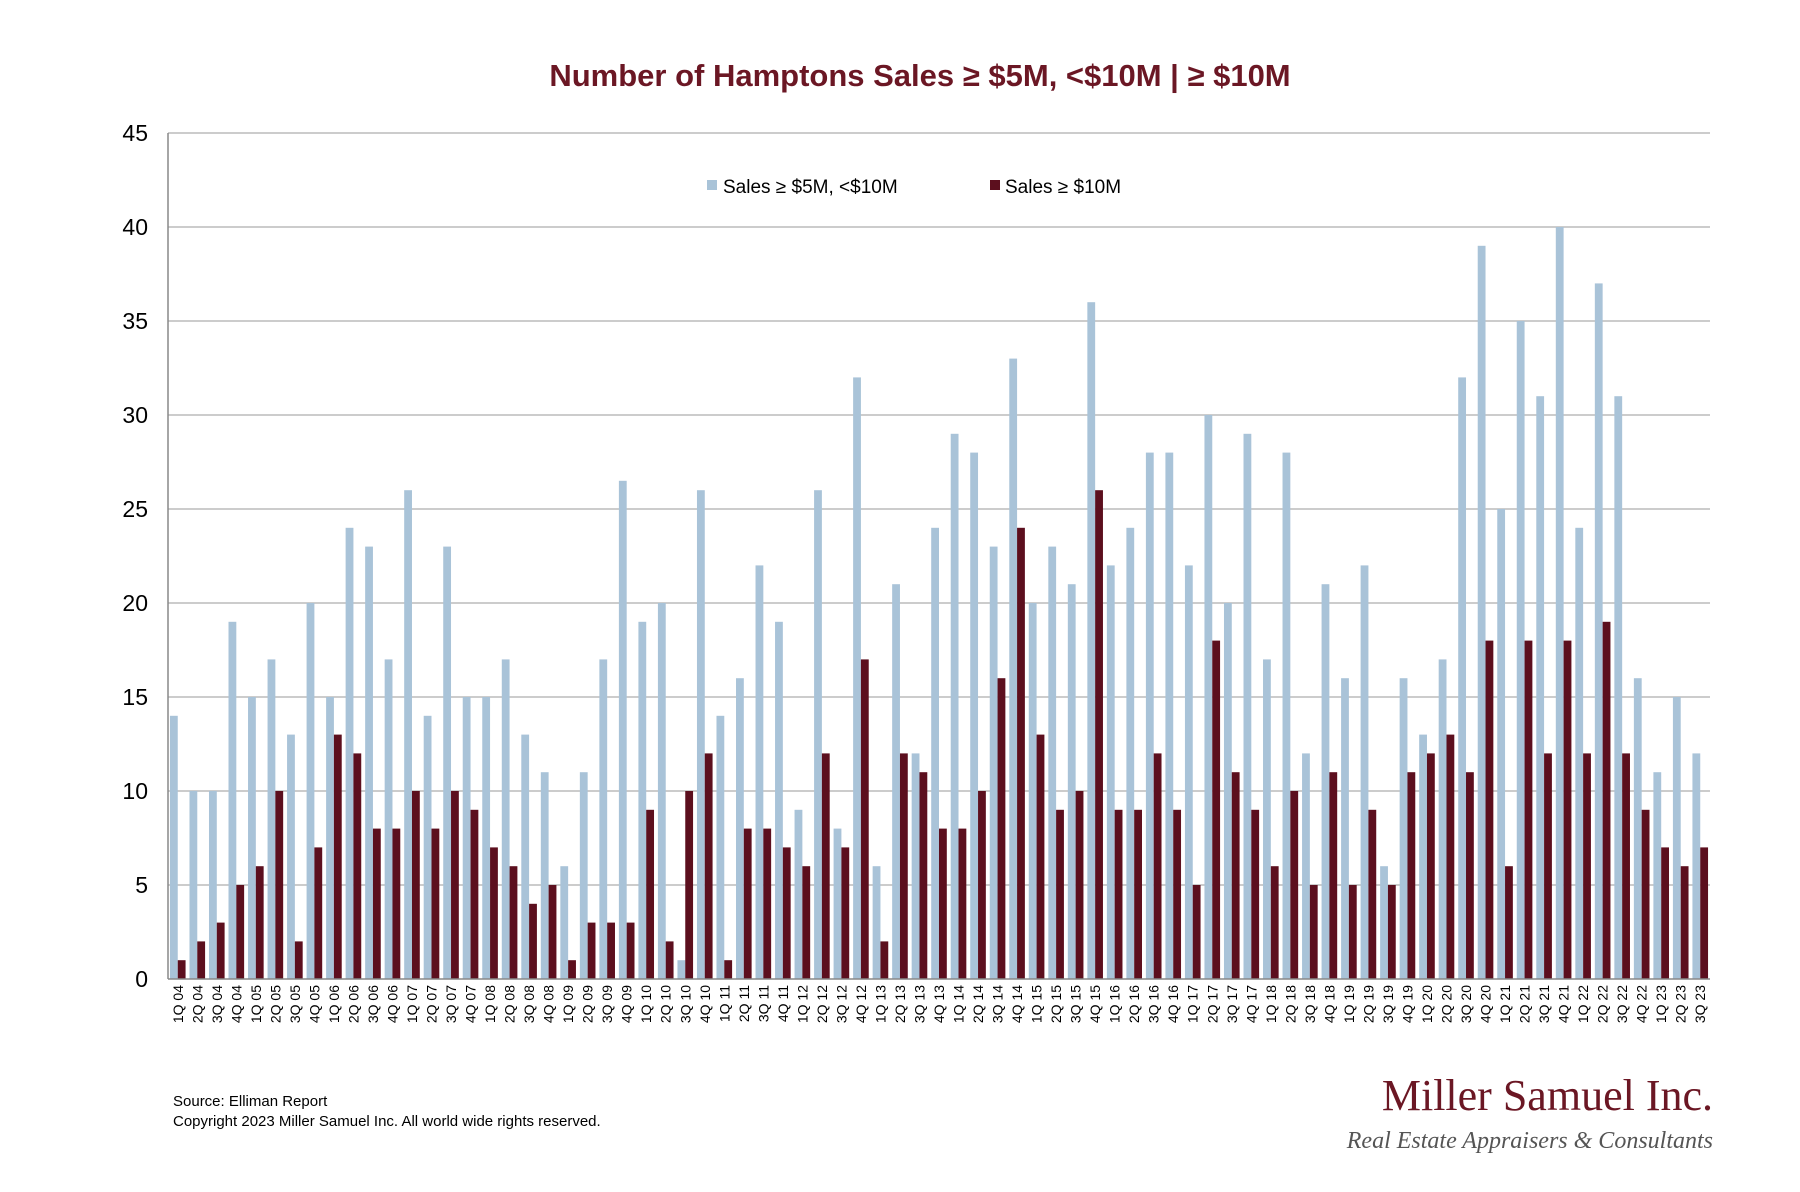  I want to click on x-tick-label: 3Q 13, so click(919, 1004).